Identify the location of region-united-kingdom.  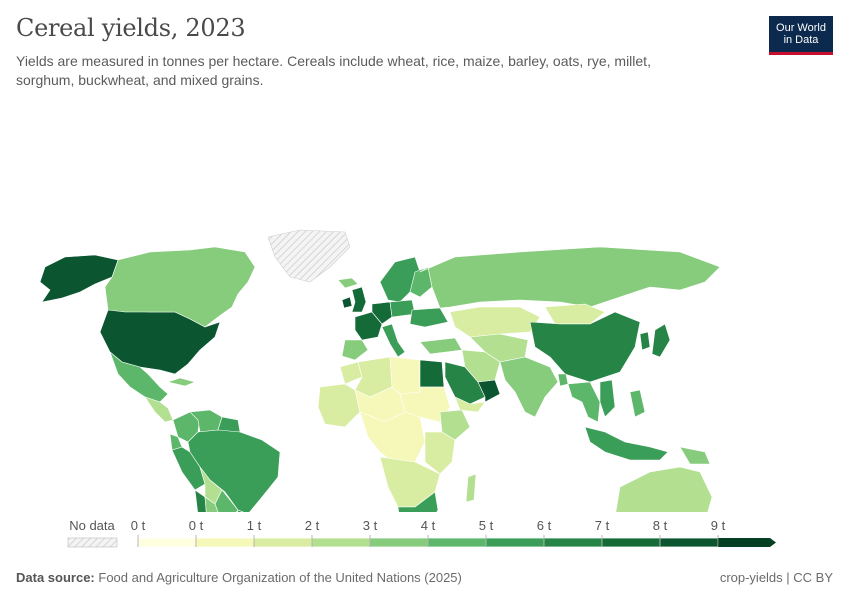
(359, 299).